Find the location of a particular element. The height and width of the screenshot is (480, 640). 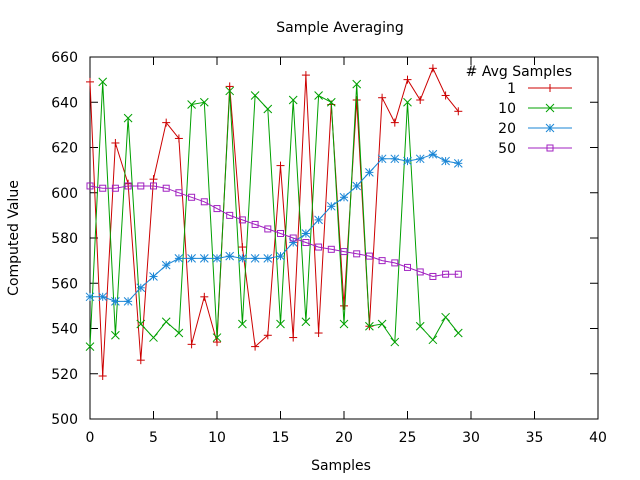

x-tick-label: 20 is located at coordinates (344, 438).